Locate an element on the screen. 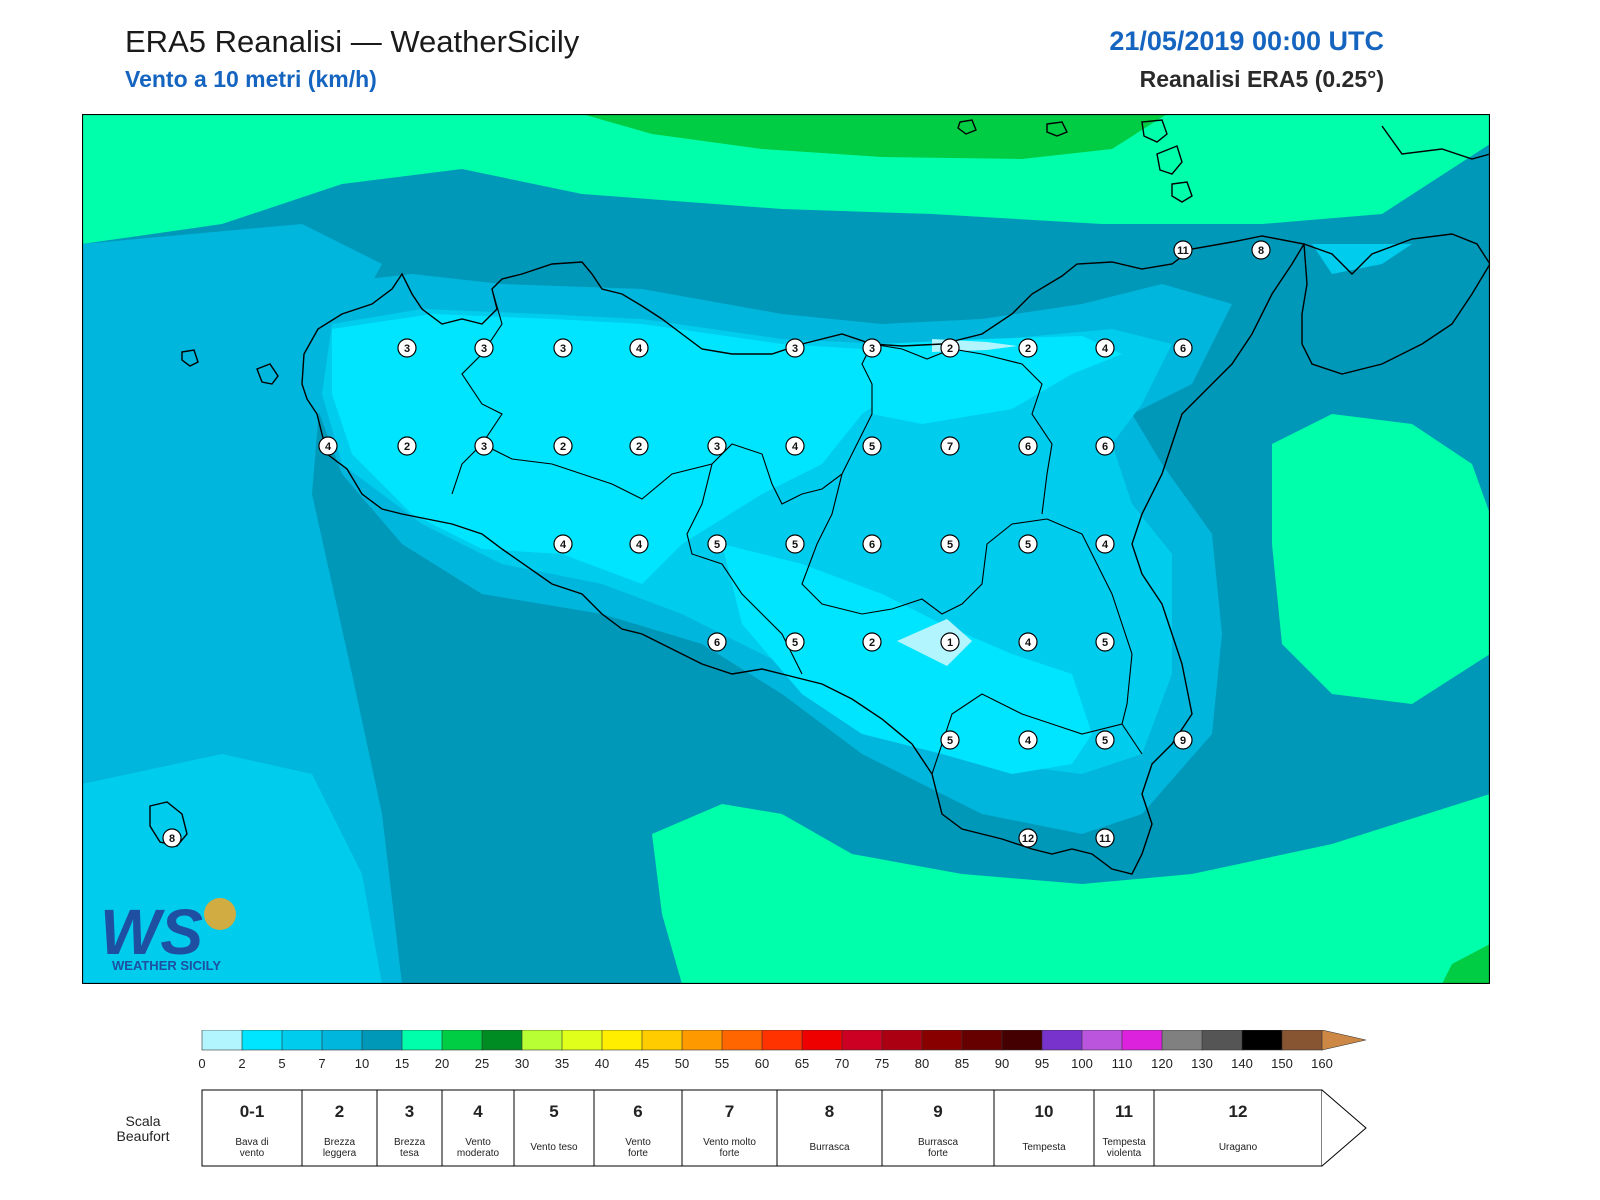 The height and width of the screenshot is (1200, 1600). marker-label: 3 is located at coordinates (872, 349).